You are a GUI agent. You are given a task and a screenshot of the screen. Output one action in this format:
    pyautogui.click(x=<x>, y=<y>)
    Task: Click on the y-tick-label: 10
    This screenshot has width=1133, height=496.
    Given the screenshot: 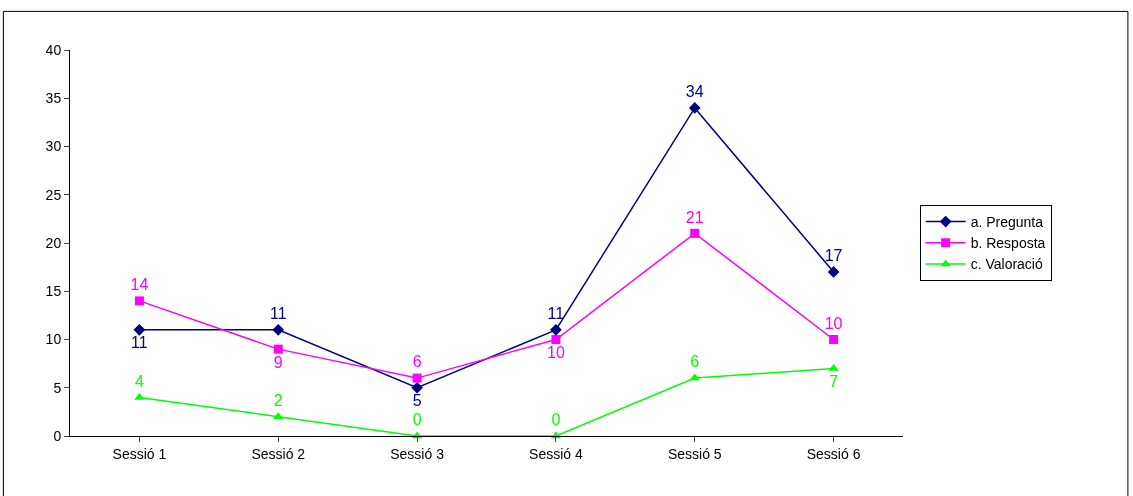 What is the action you would take?
    pyautogui.click(x=53, y=339)
    